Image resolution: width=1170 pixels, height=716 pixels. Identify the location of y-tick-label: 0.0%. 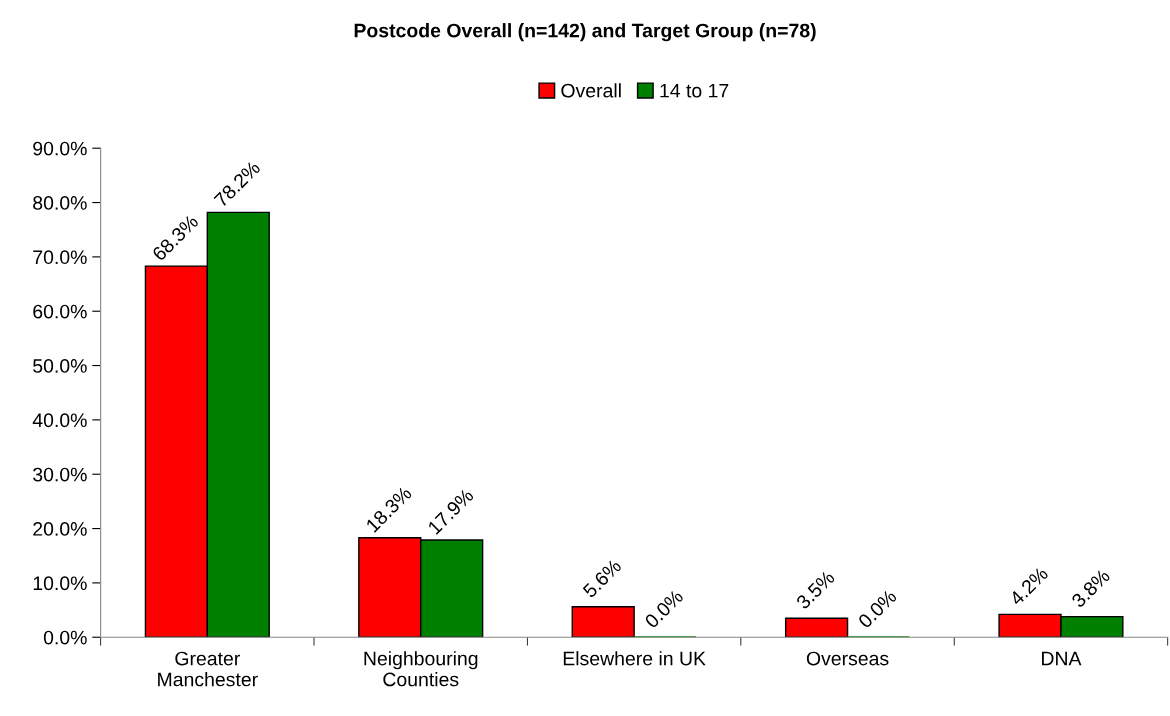
(65, 637).